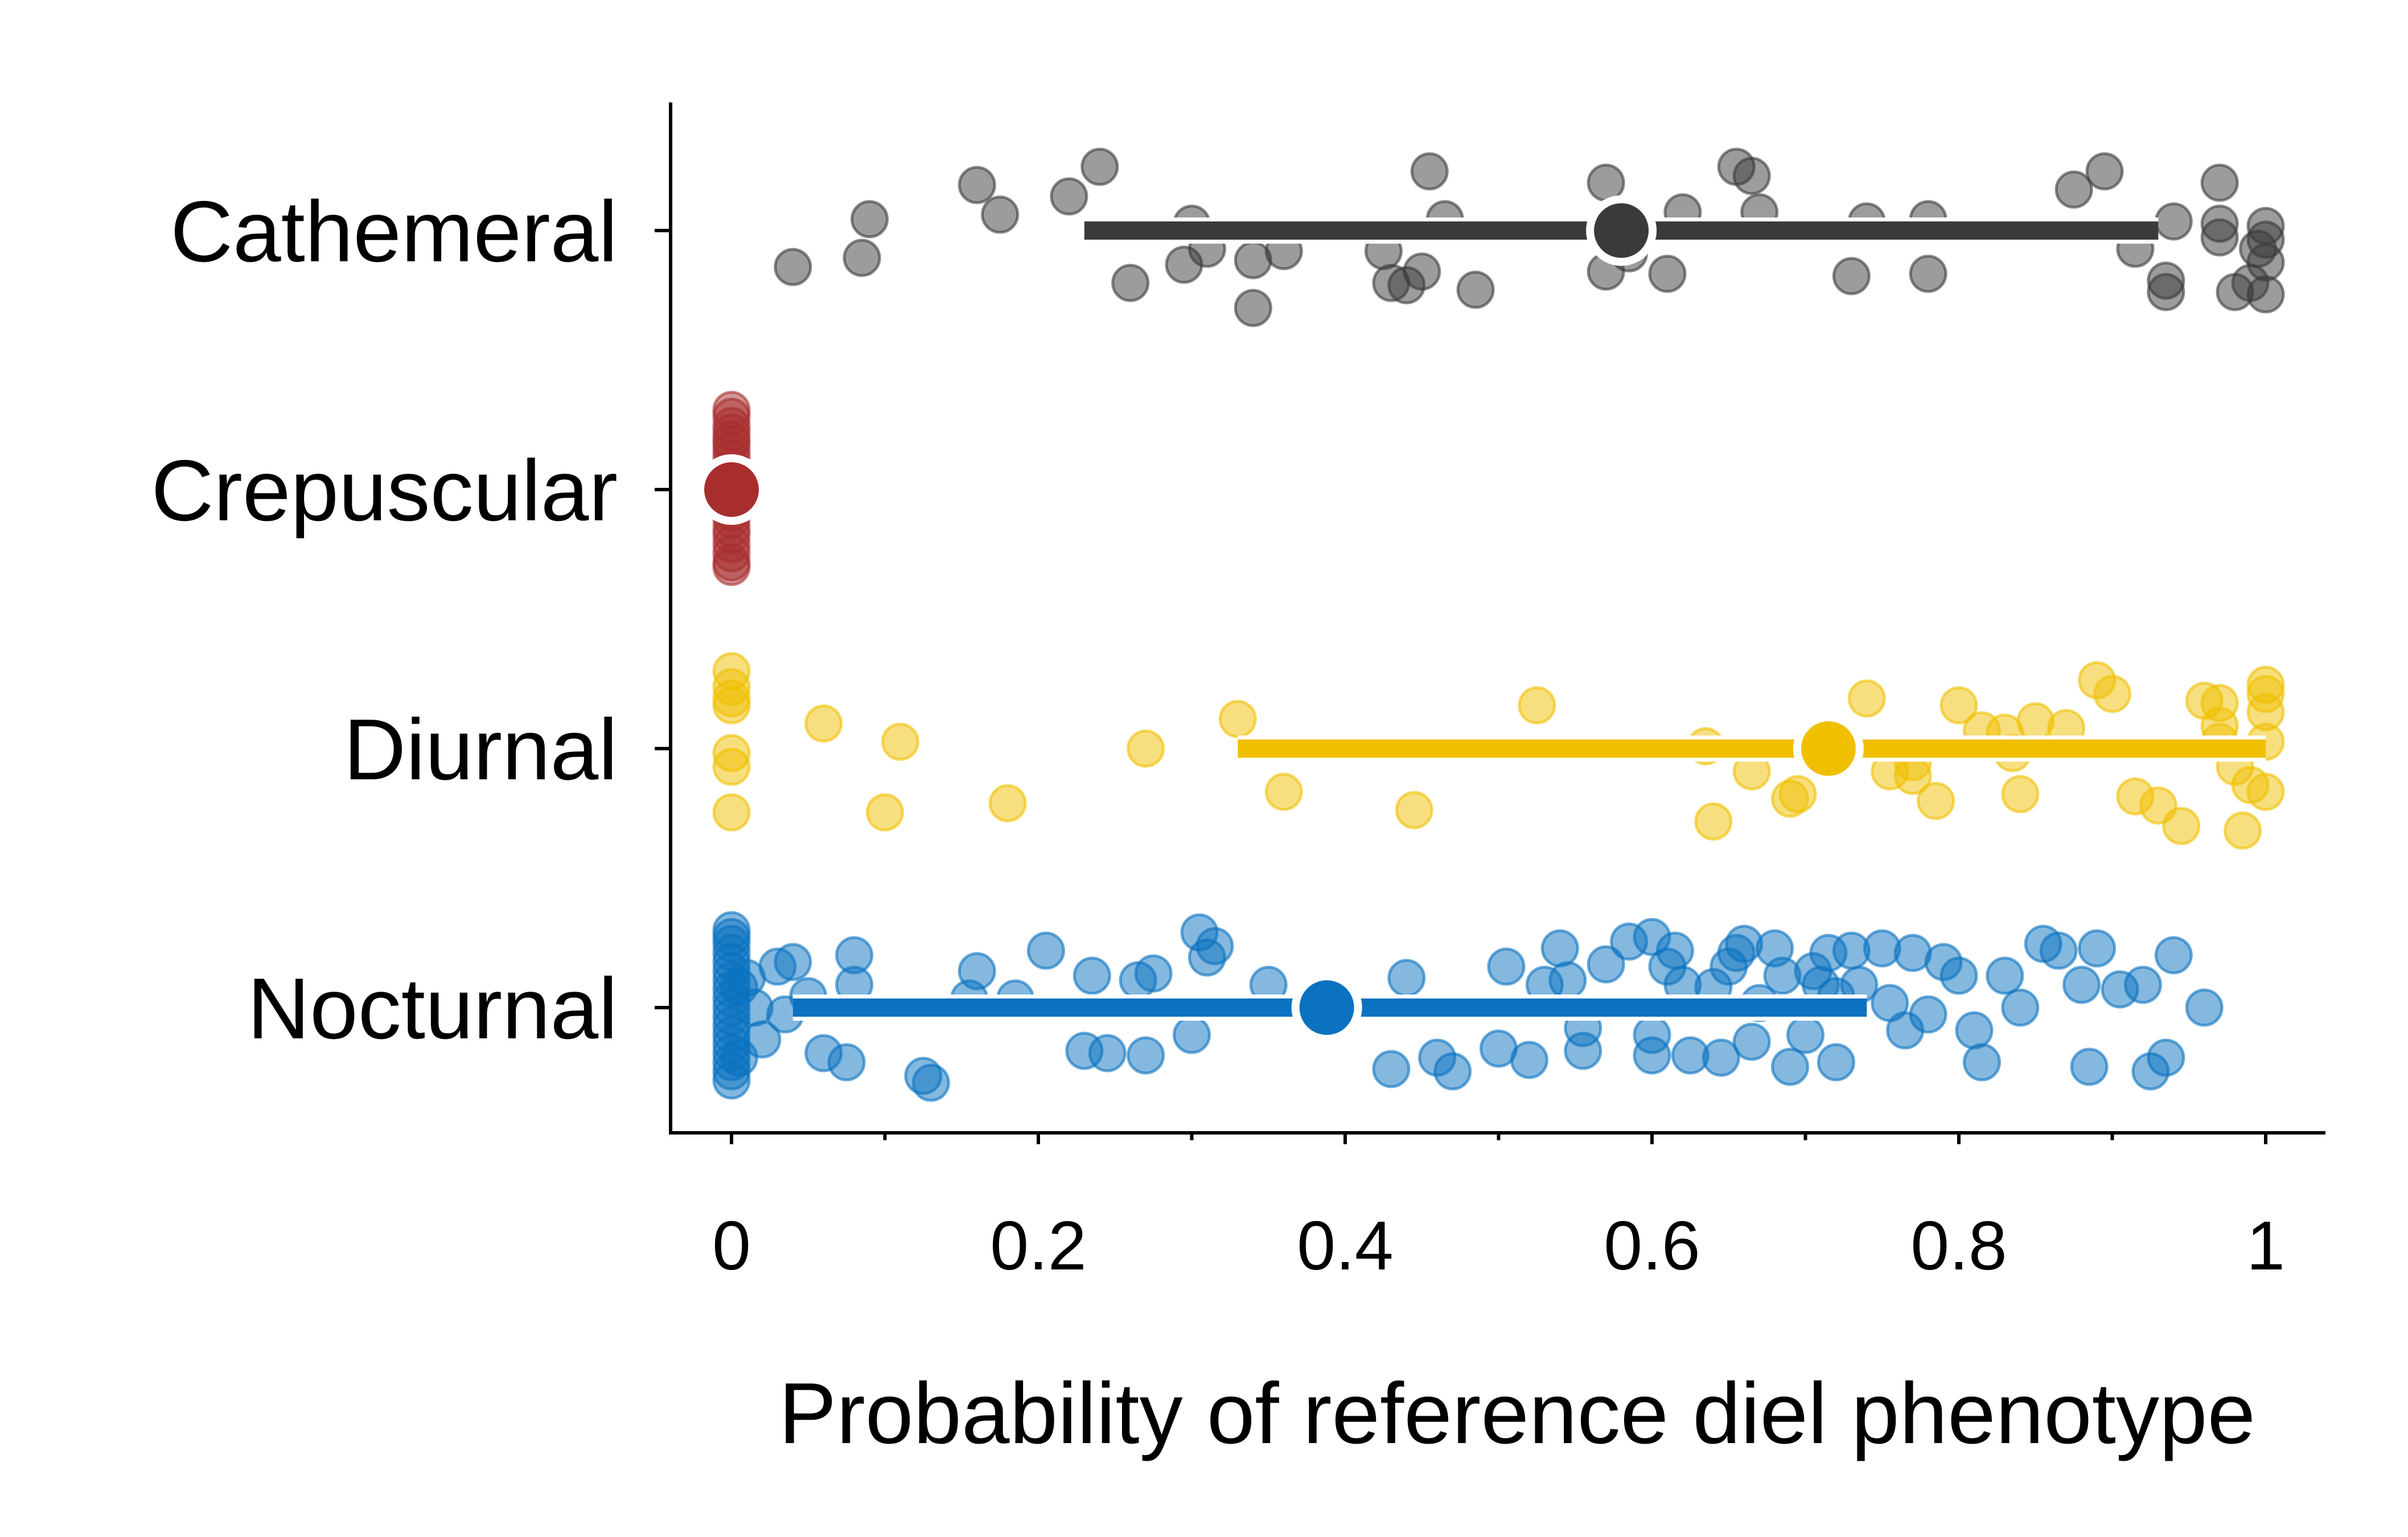 This screenshot has width=2408, height=1537. What do you see at coordinates (2265, 1245) in the screenshot?
I see `x-tick-label: 1` at bounding box center [2265, 1245].